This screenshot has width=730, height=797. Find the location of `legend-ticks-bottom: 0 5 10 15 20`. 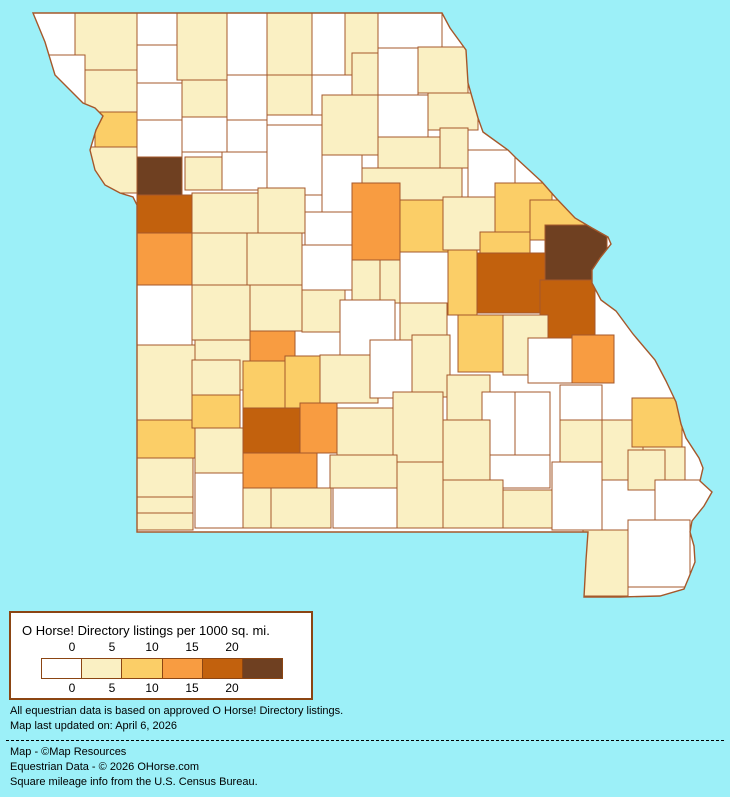

legend-ticks-bottom: 0 5 10 15 20 is located at coordinates (161, 688).